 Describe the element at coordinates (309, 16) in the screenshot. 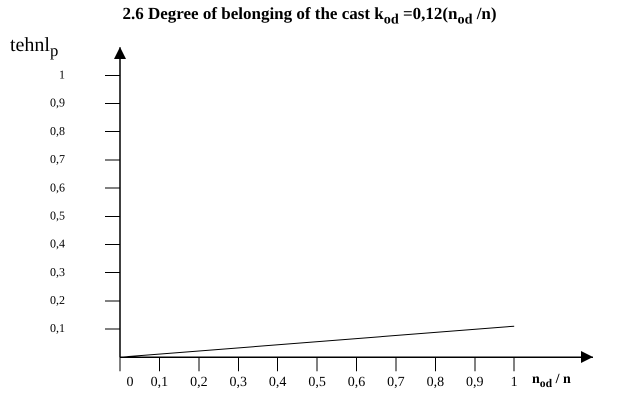

I see `chart-title: 2.6 Degree of belonging of the cast k$_{od}$ =0,12(n$_{od}$ /n)` at that location.